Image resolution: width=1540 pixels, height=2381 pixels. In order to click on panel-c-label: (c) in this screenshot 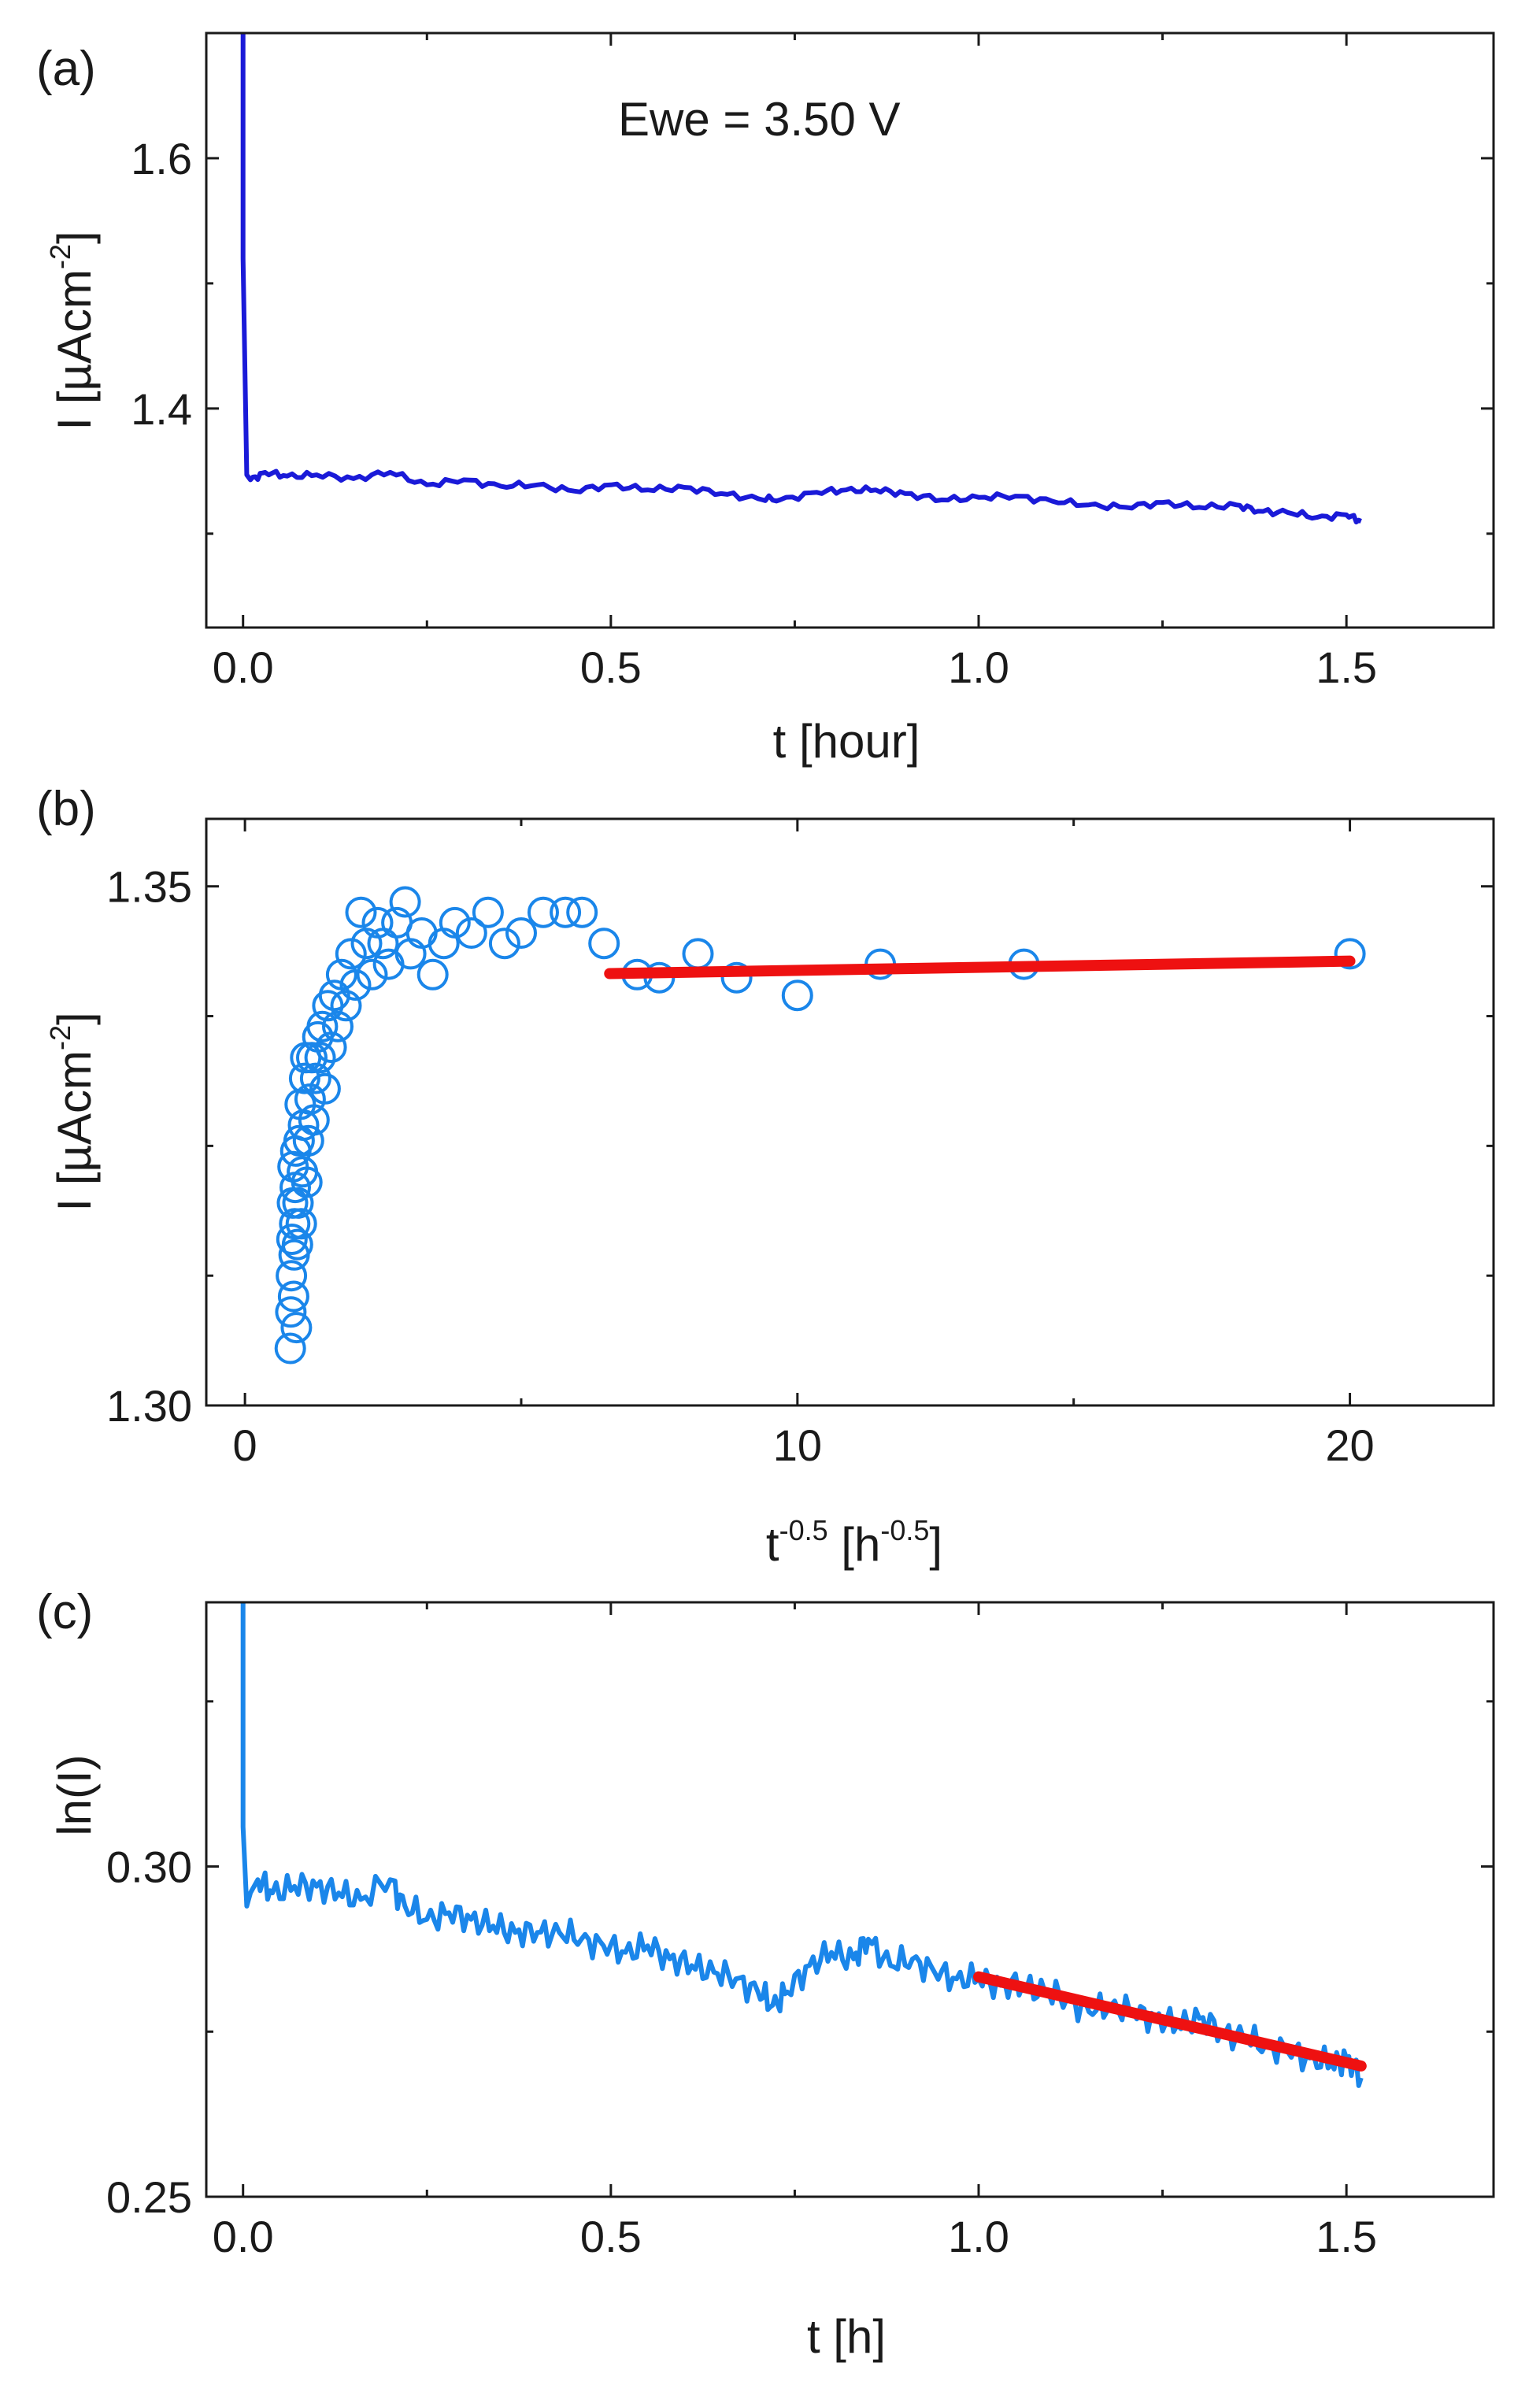, I will do `click(64, 1612)`.